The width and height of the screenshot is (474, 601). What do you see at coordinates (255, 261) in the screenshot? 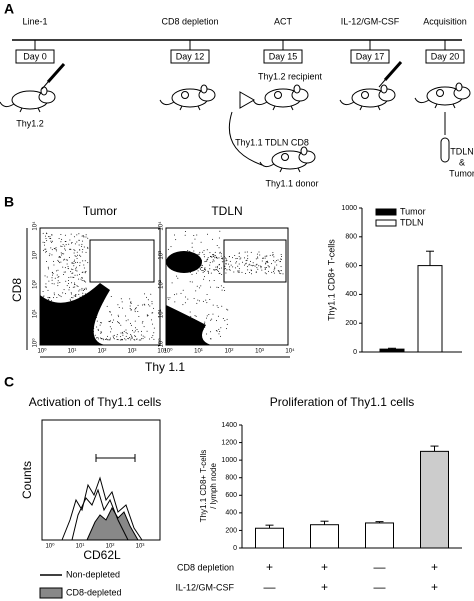
I see `gate` at bounding box center [255, 261].